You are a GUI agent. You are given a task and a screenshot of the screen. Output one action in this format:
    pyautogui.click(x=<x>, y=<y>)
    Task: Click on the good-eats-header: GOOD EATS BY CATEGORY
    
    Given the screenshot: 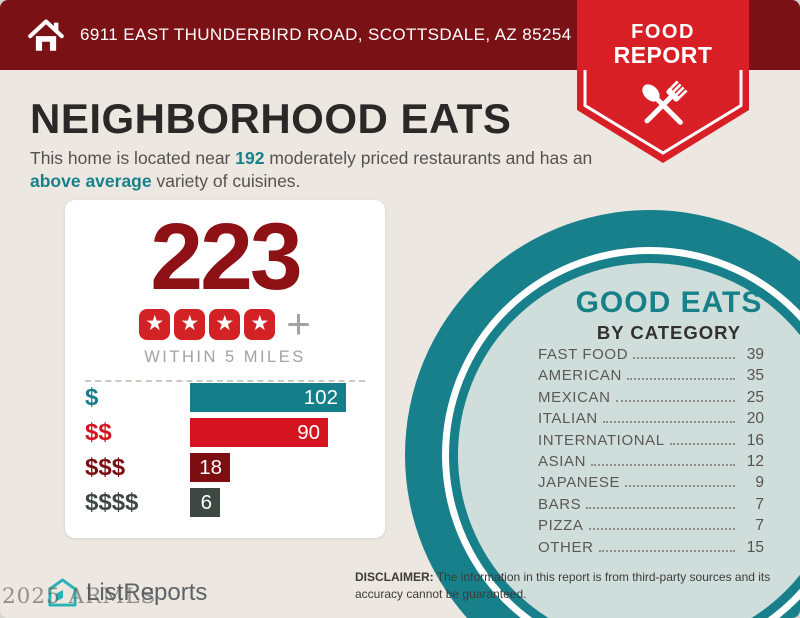 What is the action you would take?
    pyautogui.click(x=659, y=315)
    